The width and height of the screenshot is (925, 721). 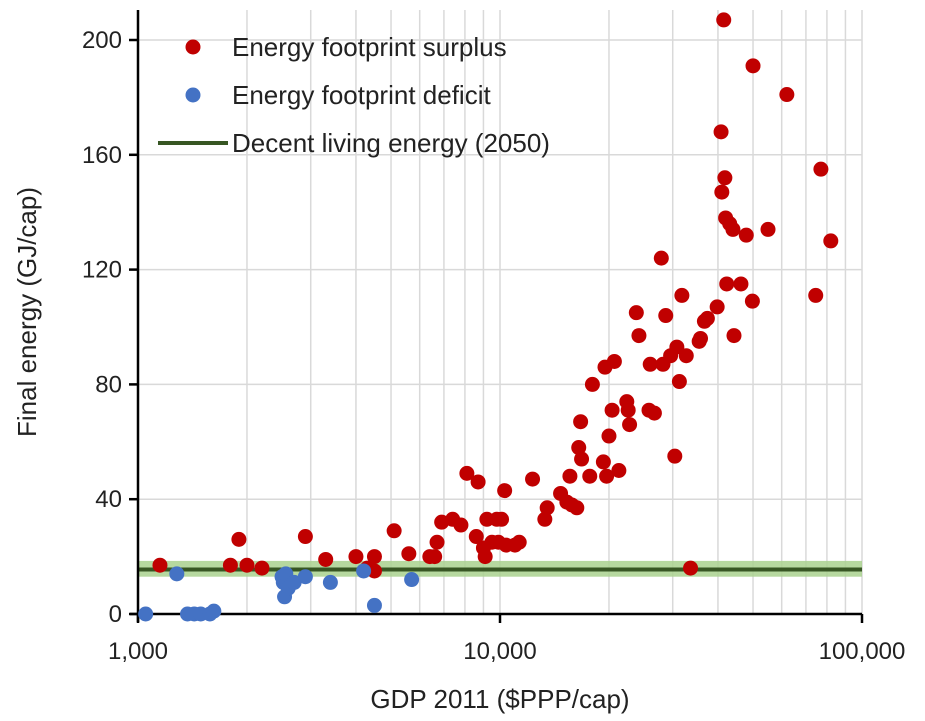 I want to click on y-tick-label: 120, so click(x=102, y=270).